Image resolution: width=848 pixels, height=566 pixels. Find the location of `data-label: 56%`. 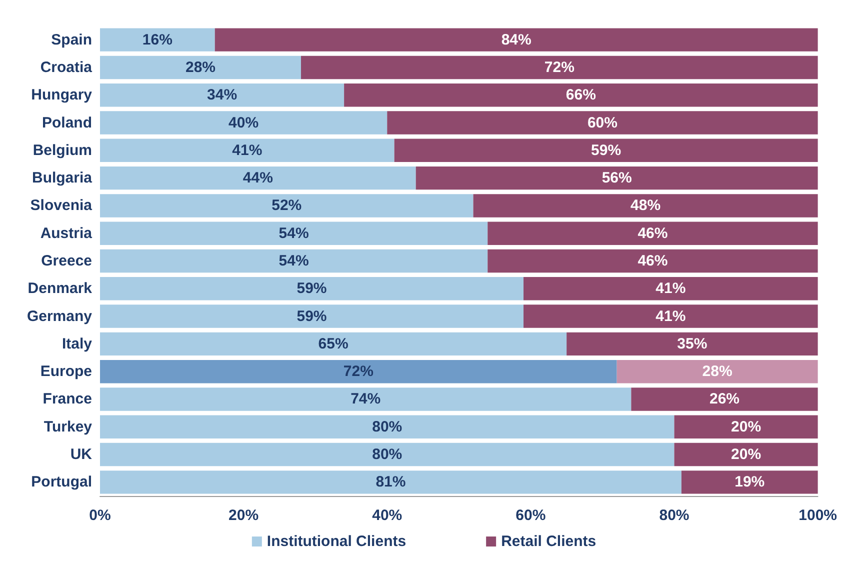

data-label: 56% is located at coordinates (617, 178).